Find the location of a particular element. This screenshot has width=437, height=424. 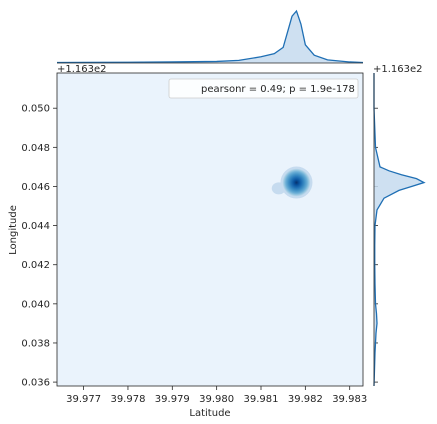

marginal-x-line is located at coordinates (210, 36).